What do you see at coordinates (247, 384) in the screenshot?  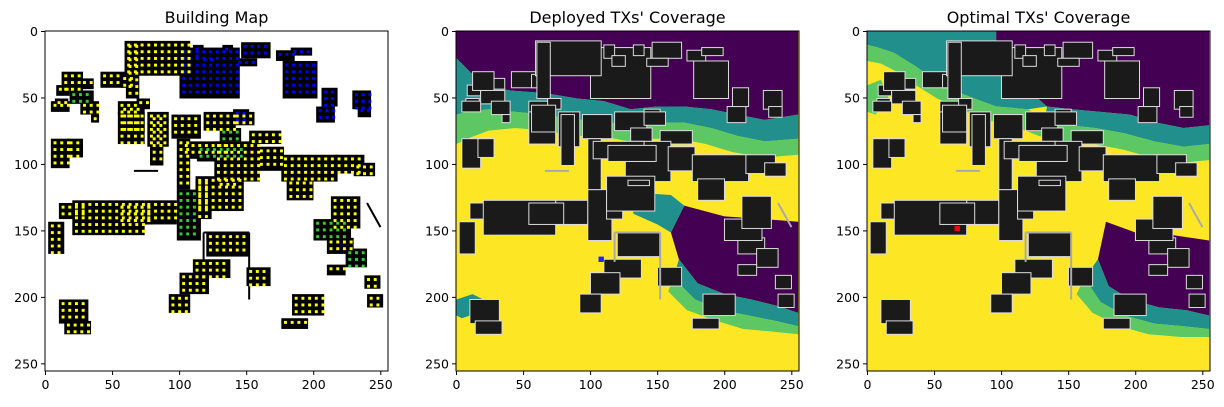 I see `x-tick-label: 150` at bounding box center [247, 384].